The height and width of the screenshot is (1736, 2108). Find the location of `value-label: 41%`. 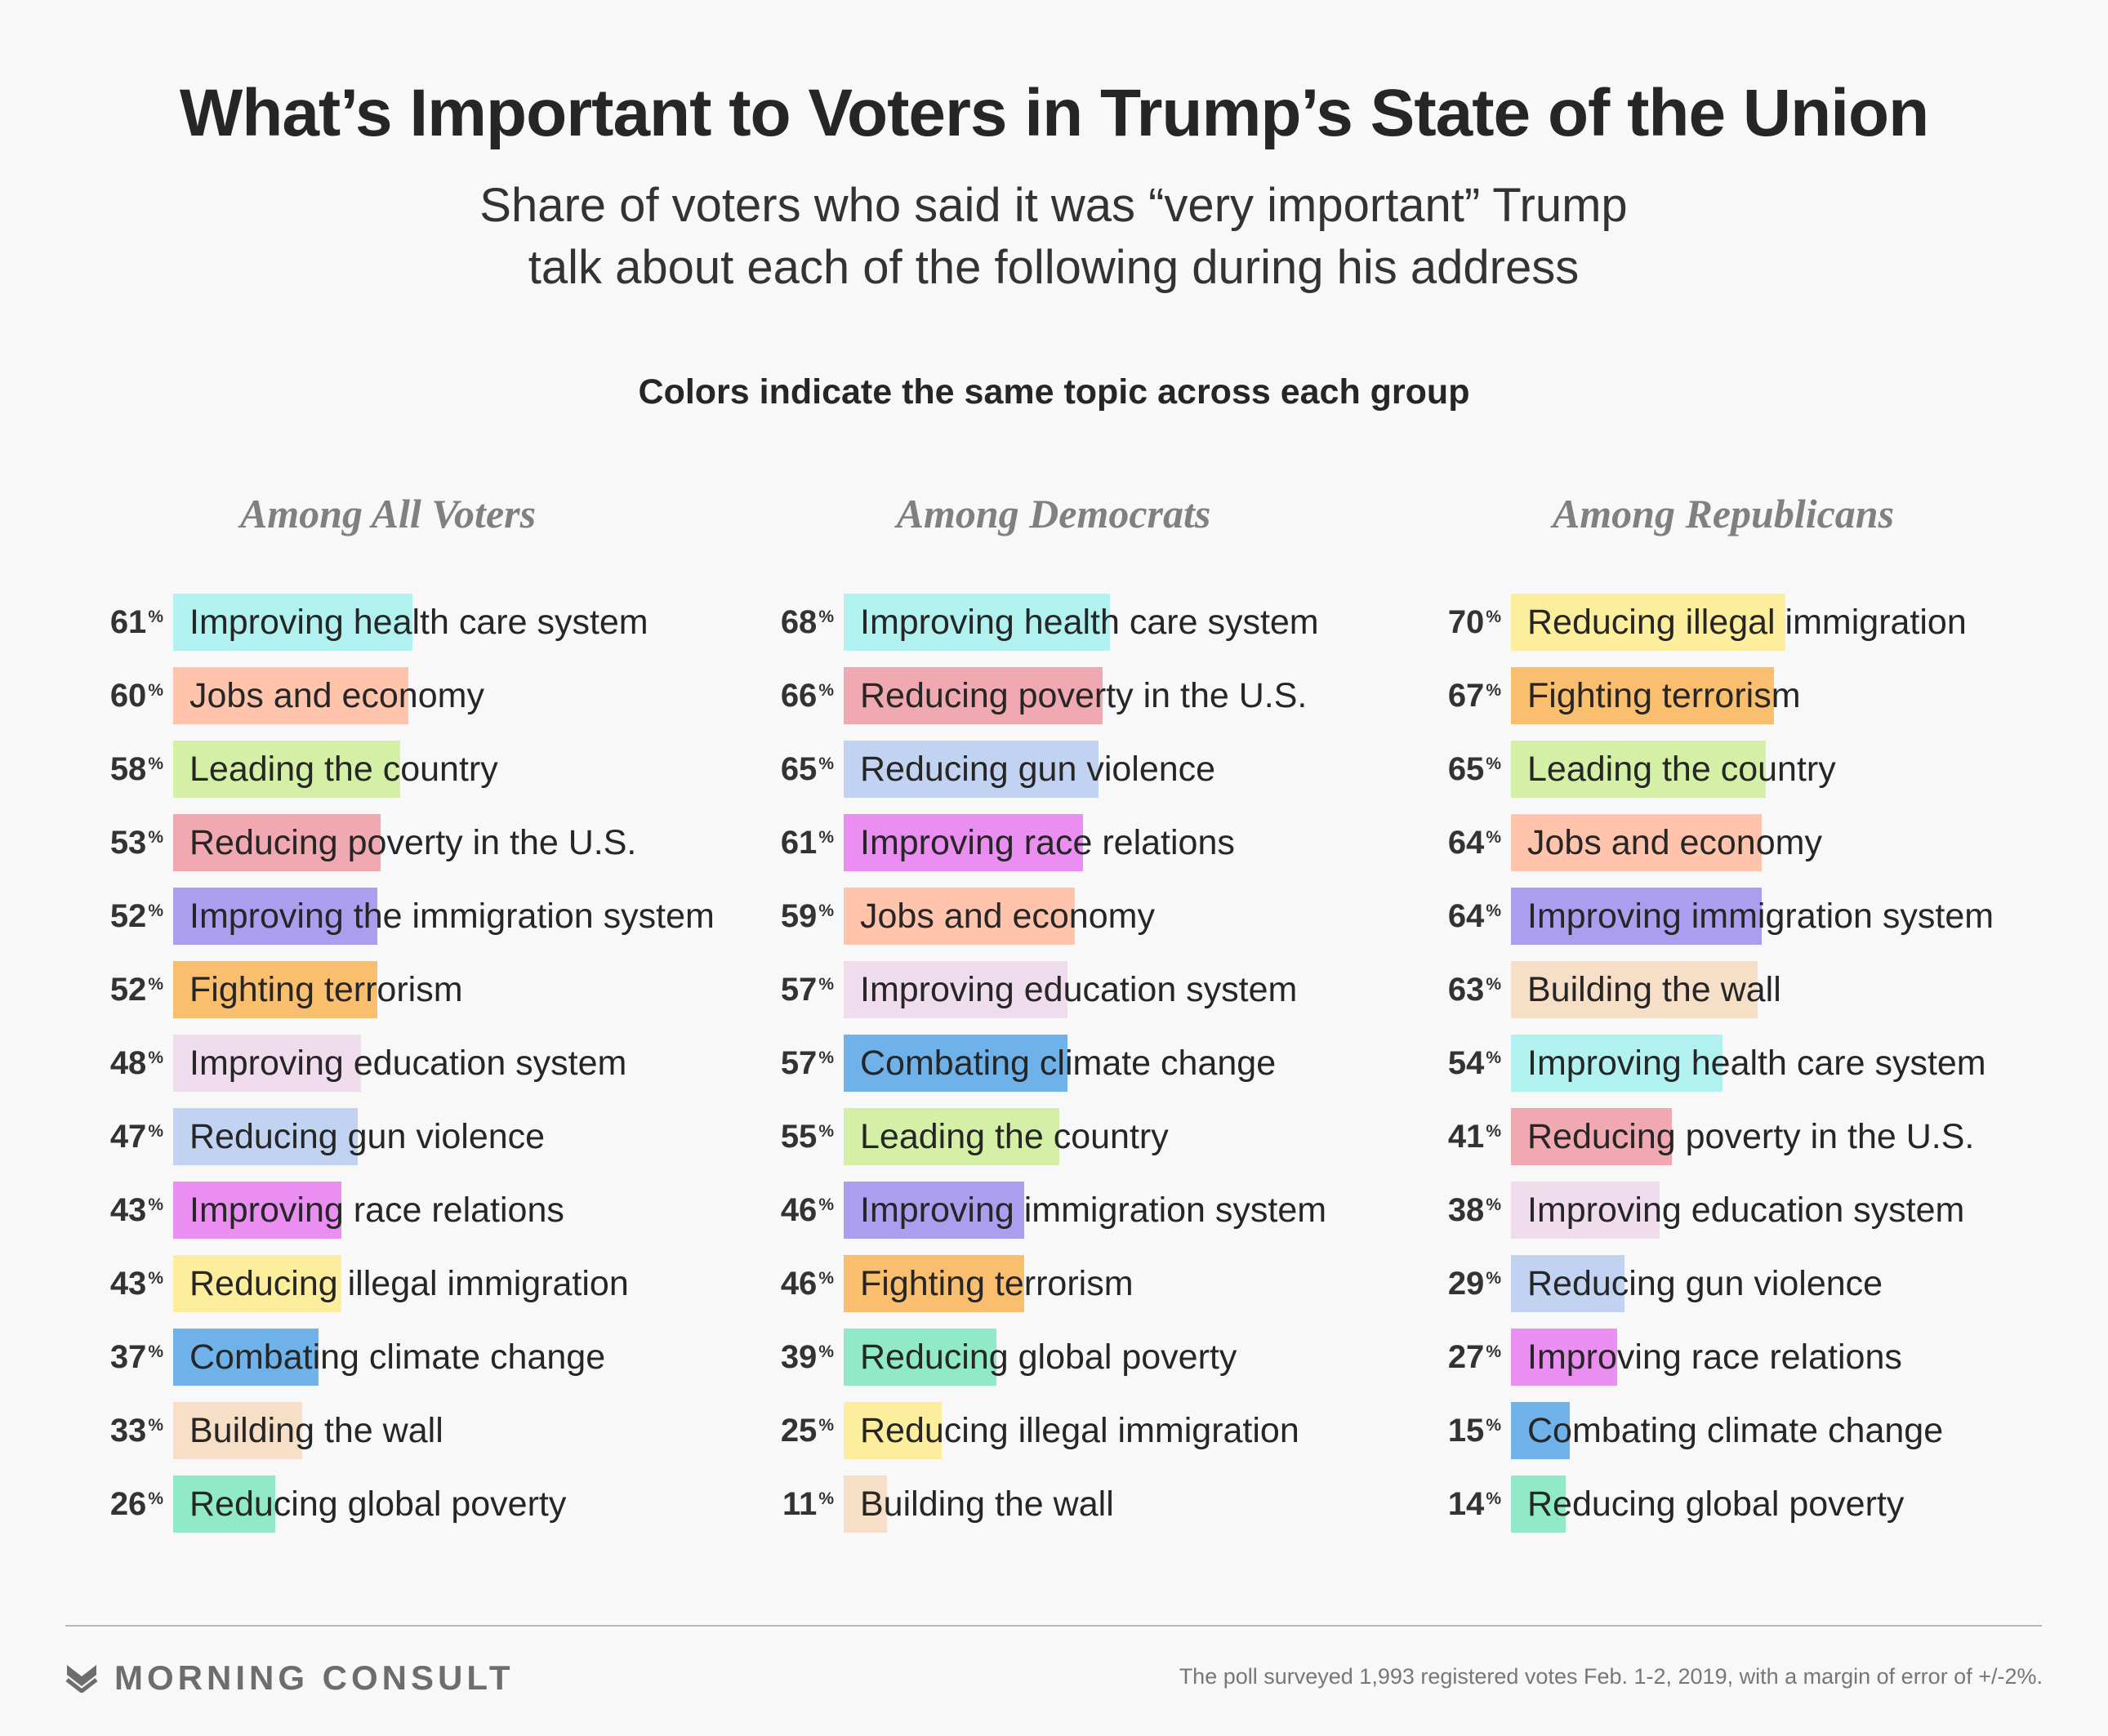

value-label: 41% is located at coordinates (1474, 1137).